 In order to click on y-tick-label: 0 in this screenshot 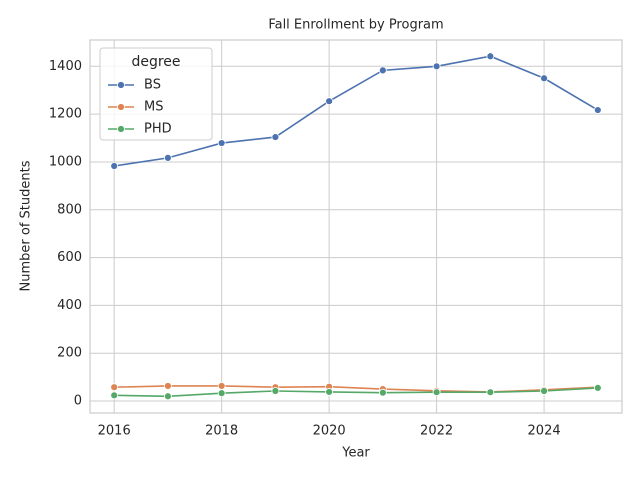, I will do `click(78, 401)`.